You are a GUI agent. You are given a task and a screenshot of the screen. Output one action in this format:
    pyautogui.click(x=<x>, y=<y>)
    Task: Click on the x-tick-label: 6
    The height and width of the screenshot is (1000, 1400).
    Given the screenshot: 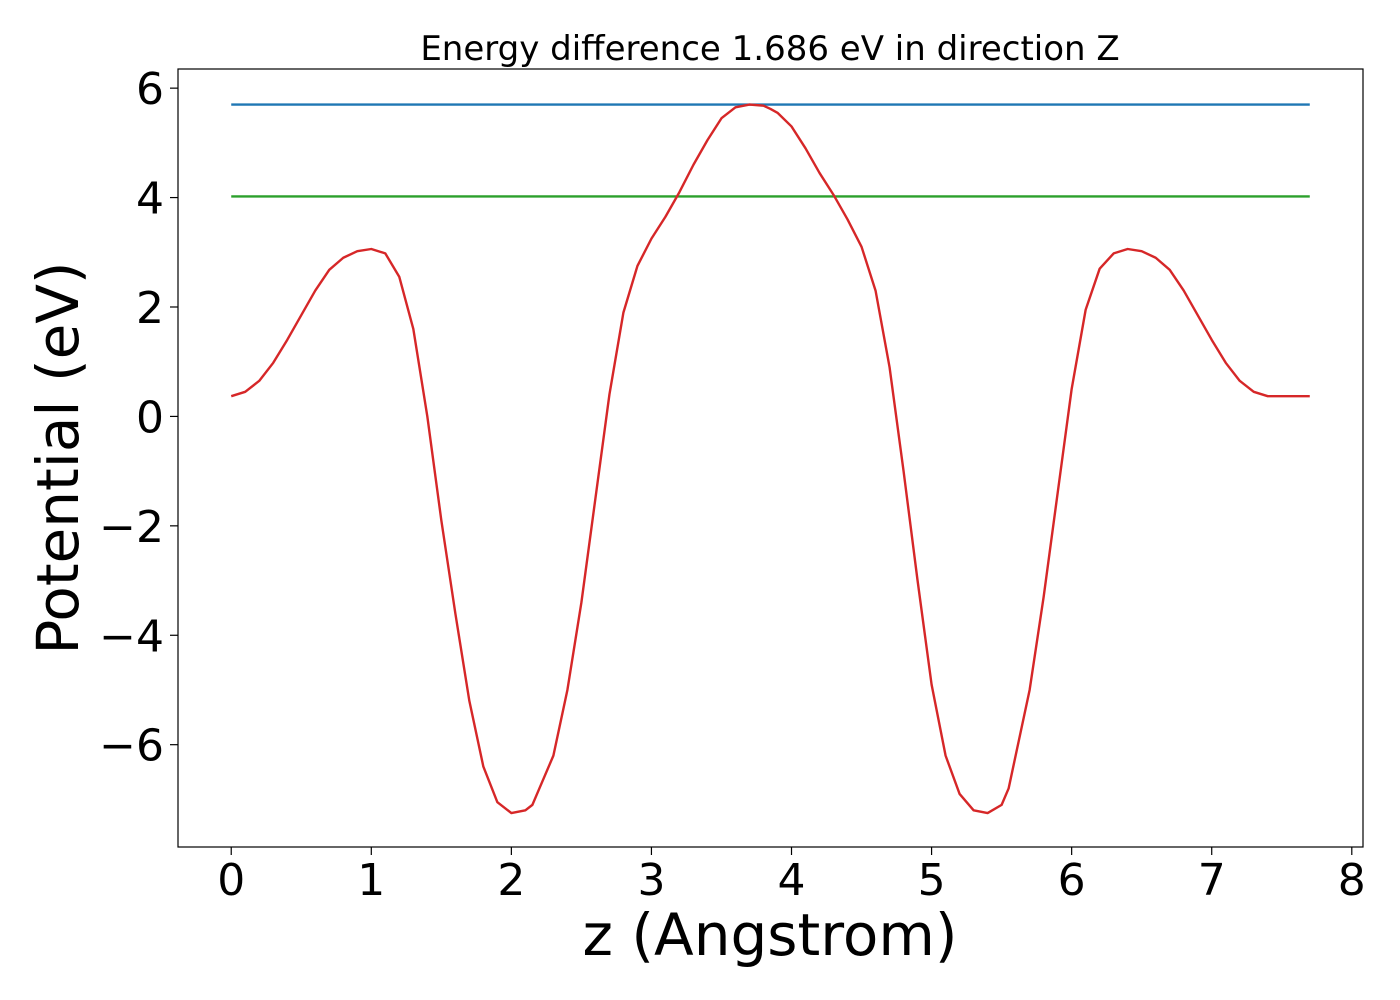 What is the action you would take?
    pyautogui.click(x=1072, y=880)
    